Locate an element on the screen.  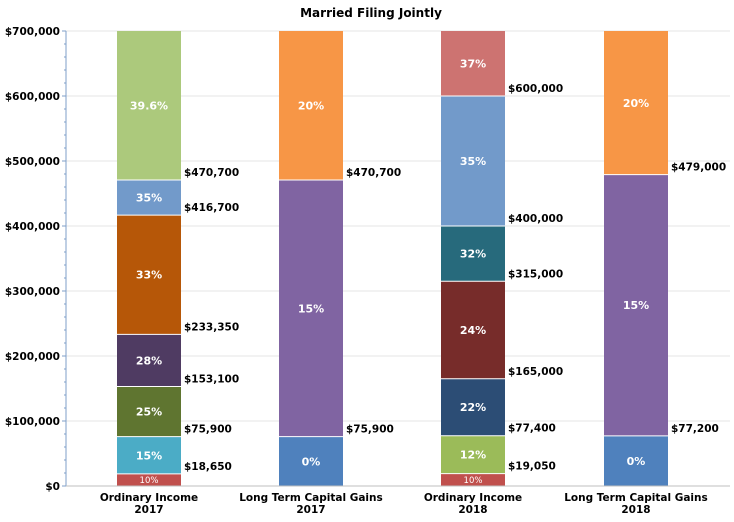
y-tick-label: $500,000 is located at coordinates (32, 162).